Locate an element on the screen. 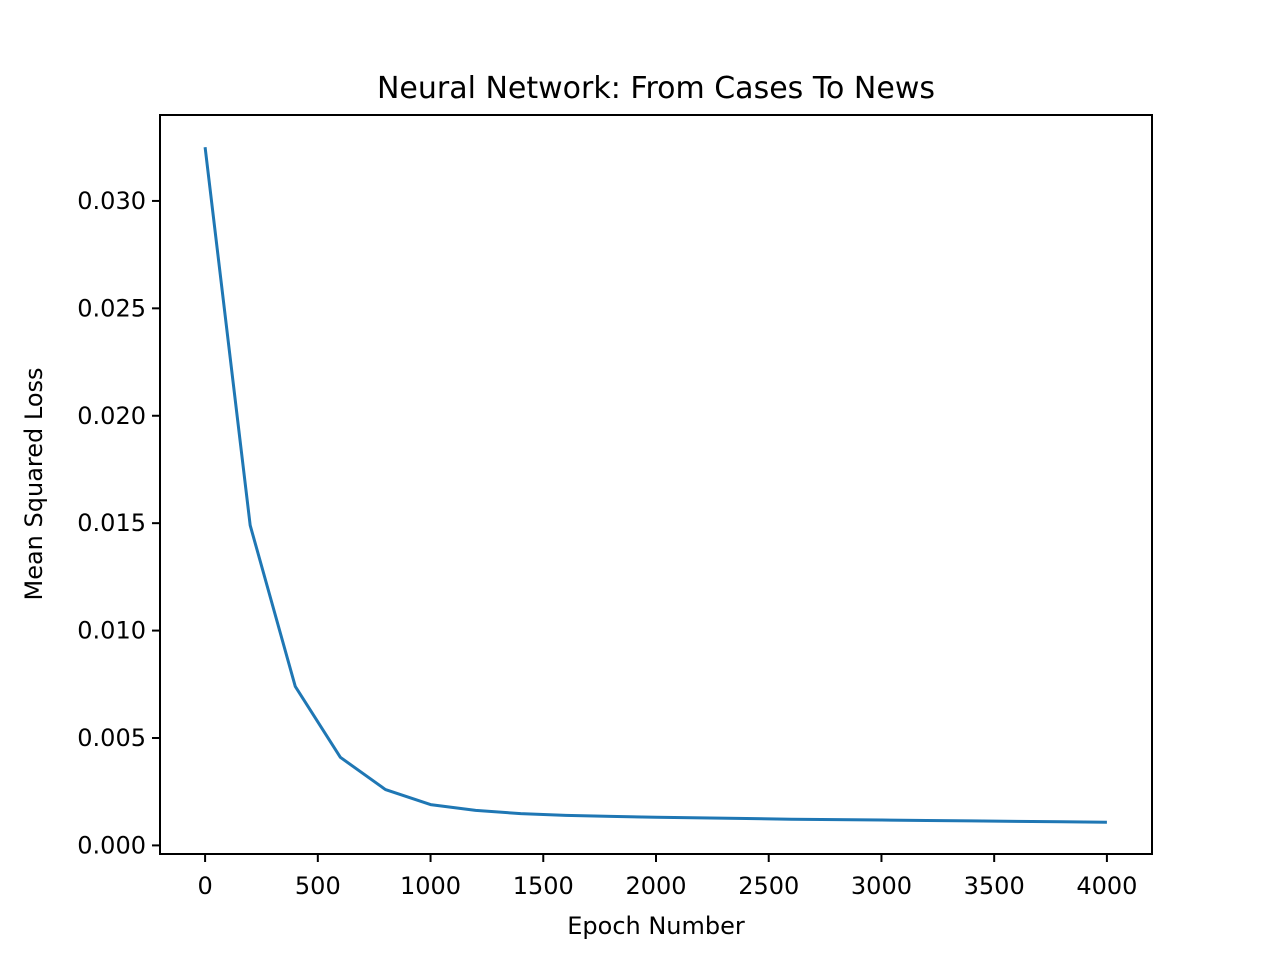  x-tick-label: 1000 is located at coordinates (430, 886).